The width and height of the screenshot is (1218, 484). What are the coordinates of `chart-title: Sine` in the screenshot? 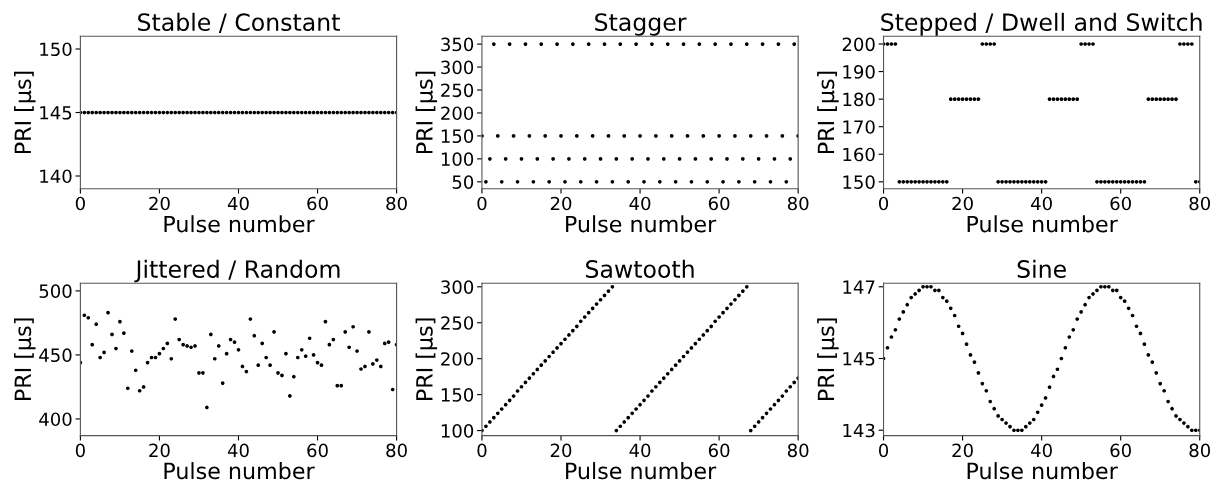 It's located at (1041, 268).